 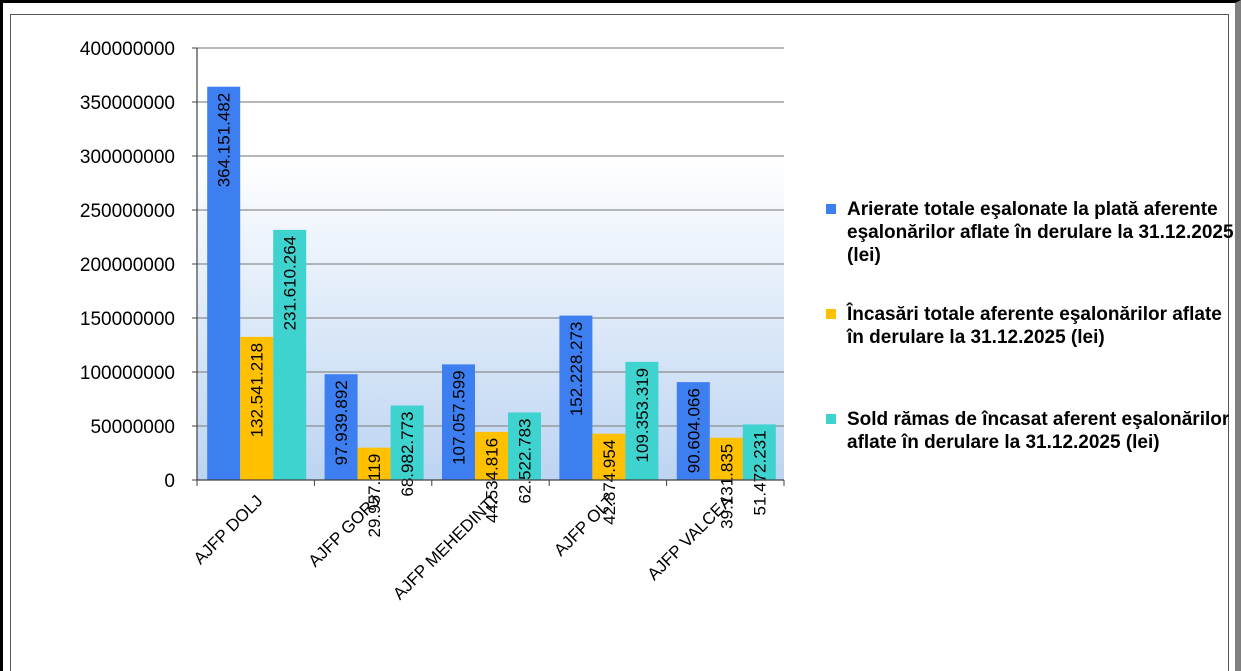 I want to click on y-tick-label: 200000000, so click(x=127, y=265).